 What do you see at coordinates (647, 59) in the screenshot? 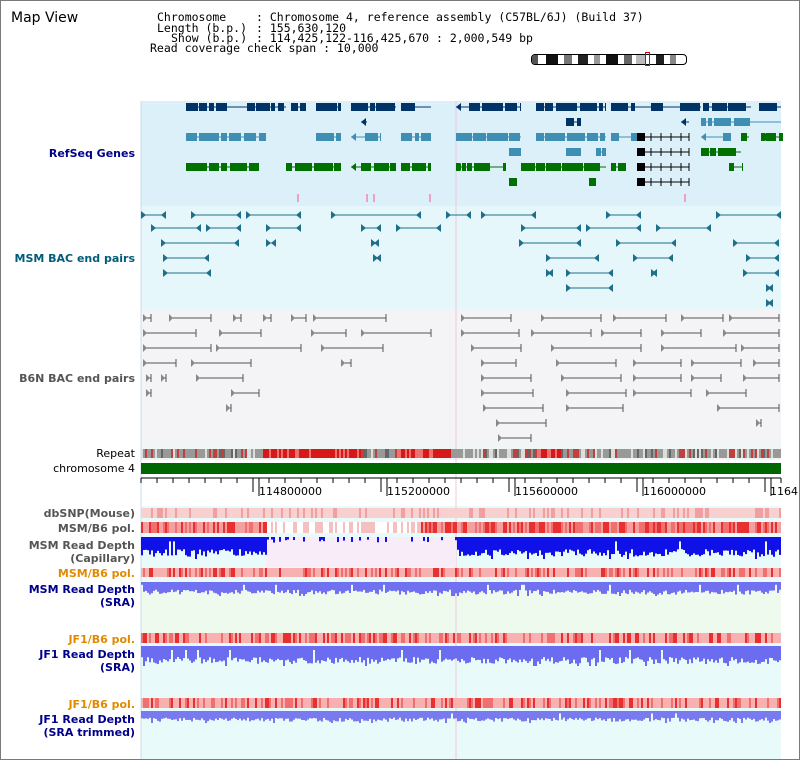
I see `ideogram-position-marker` at bounding box center [647, 59].